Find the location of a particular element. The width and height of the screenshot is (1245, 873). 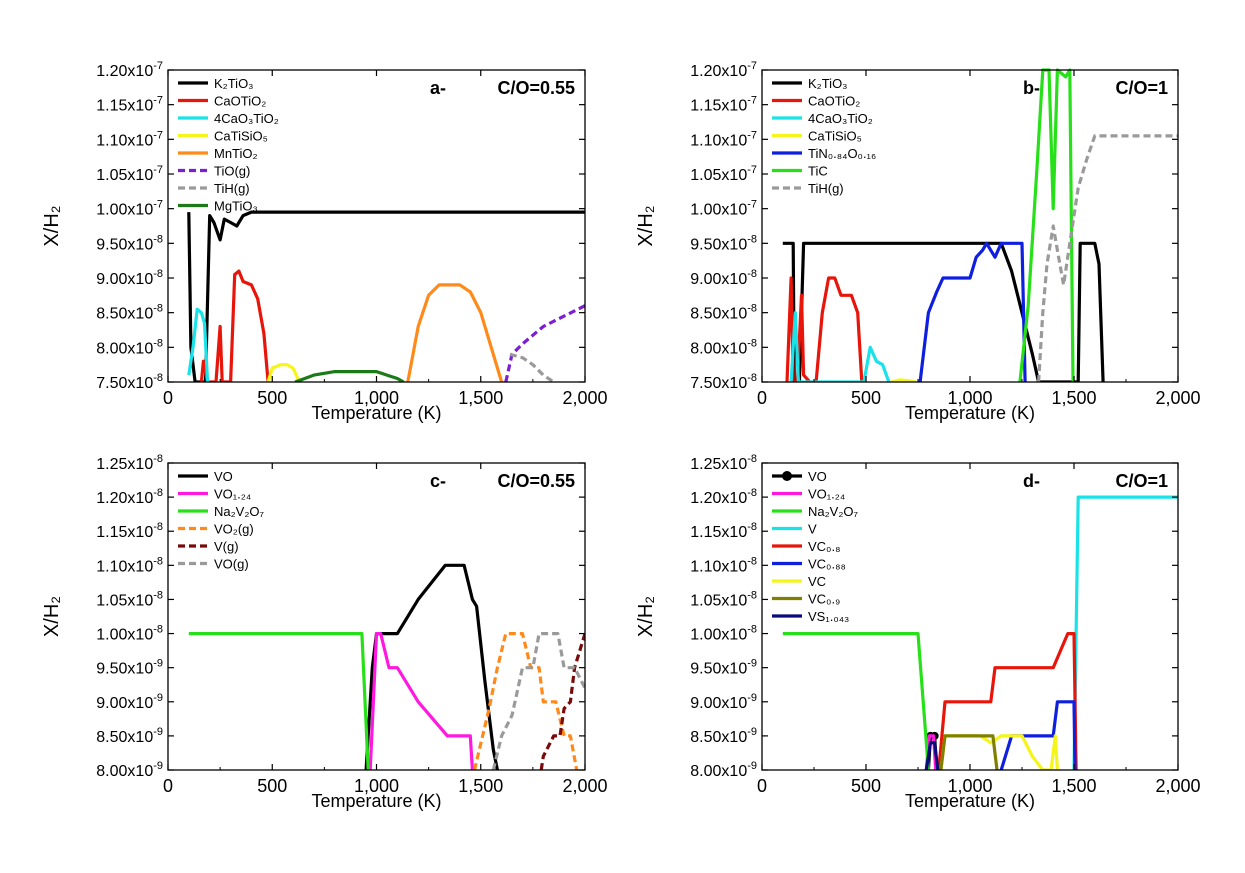

panel-label: c- is located at coordinates (438, 481).